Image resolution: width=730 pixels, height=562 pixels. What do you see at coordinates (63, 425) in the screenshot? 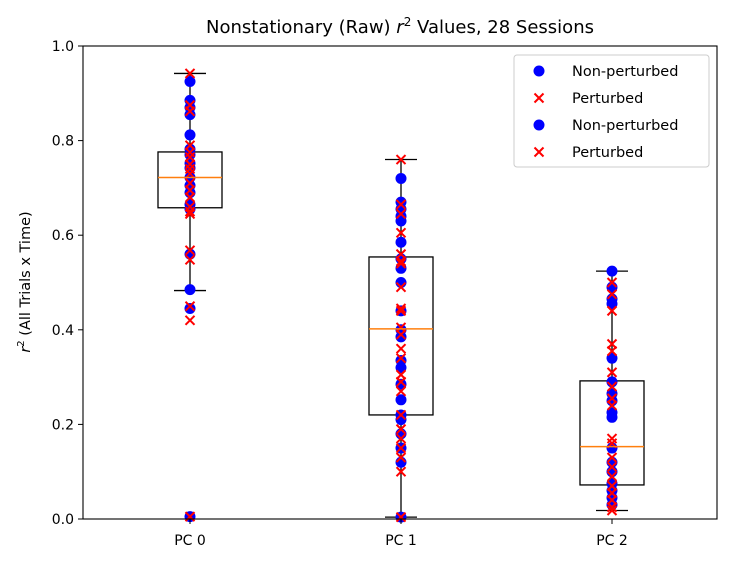
I see `y-tick-label: 0.2` at bounding box center [63, 425].